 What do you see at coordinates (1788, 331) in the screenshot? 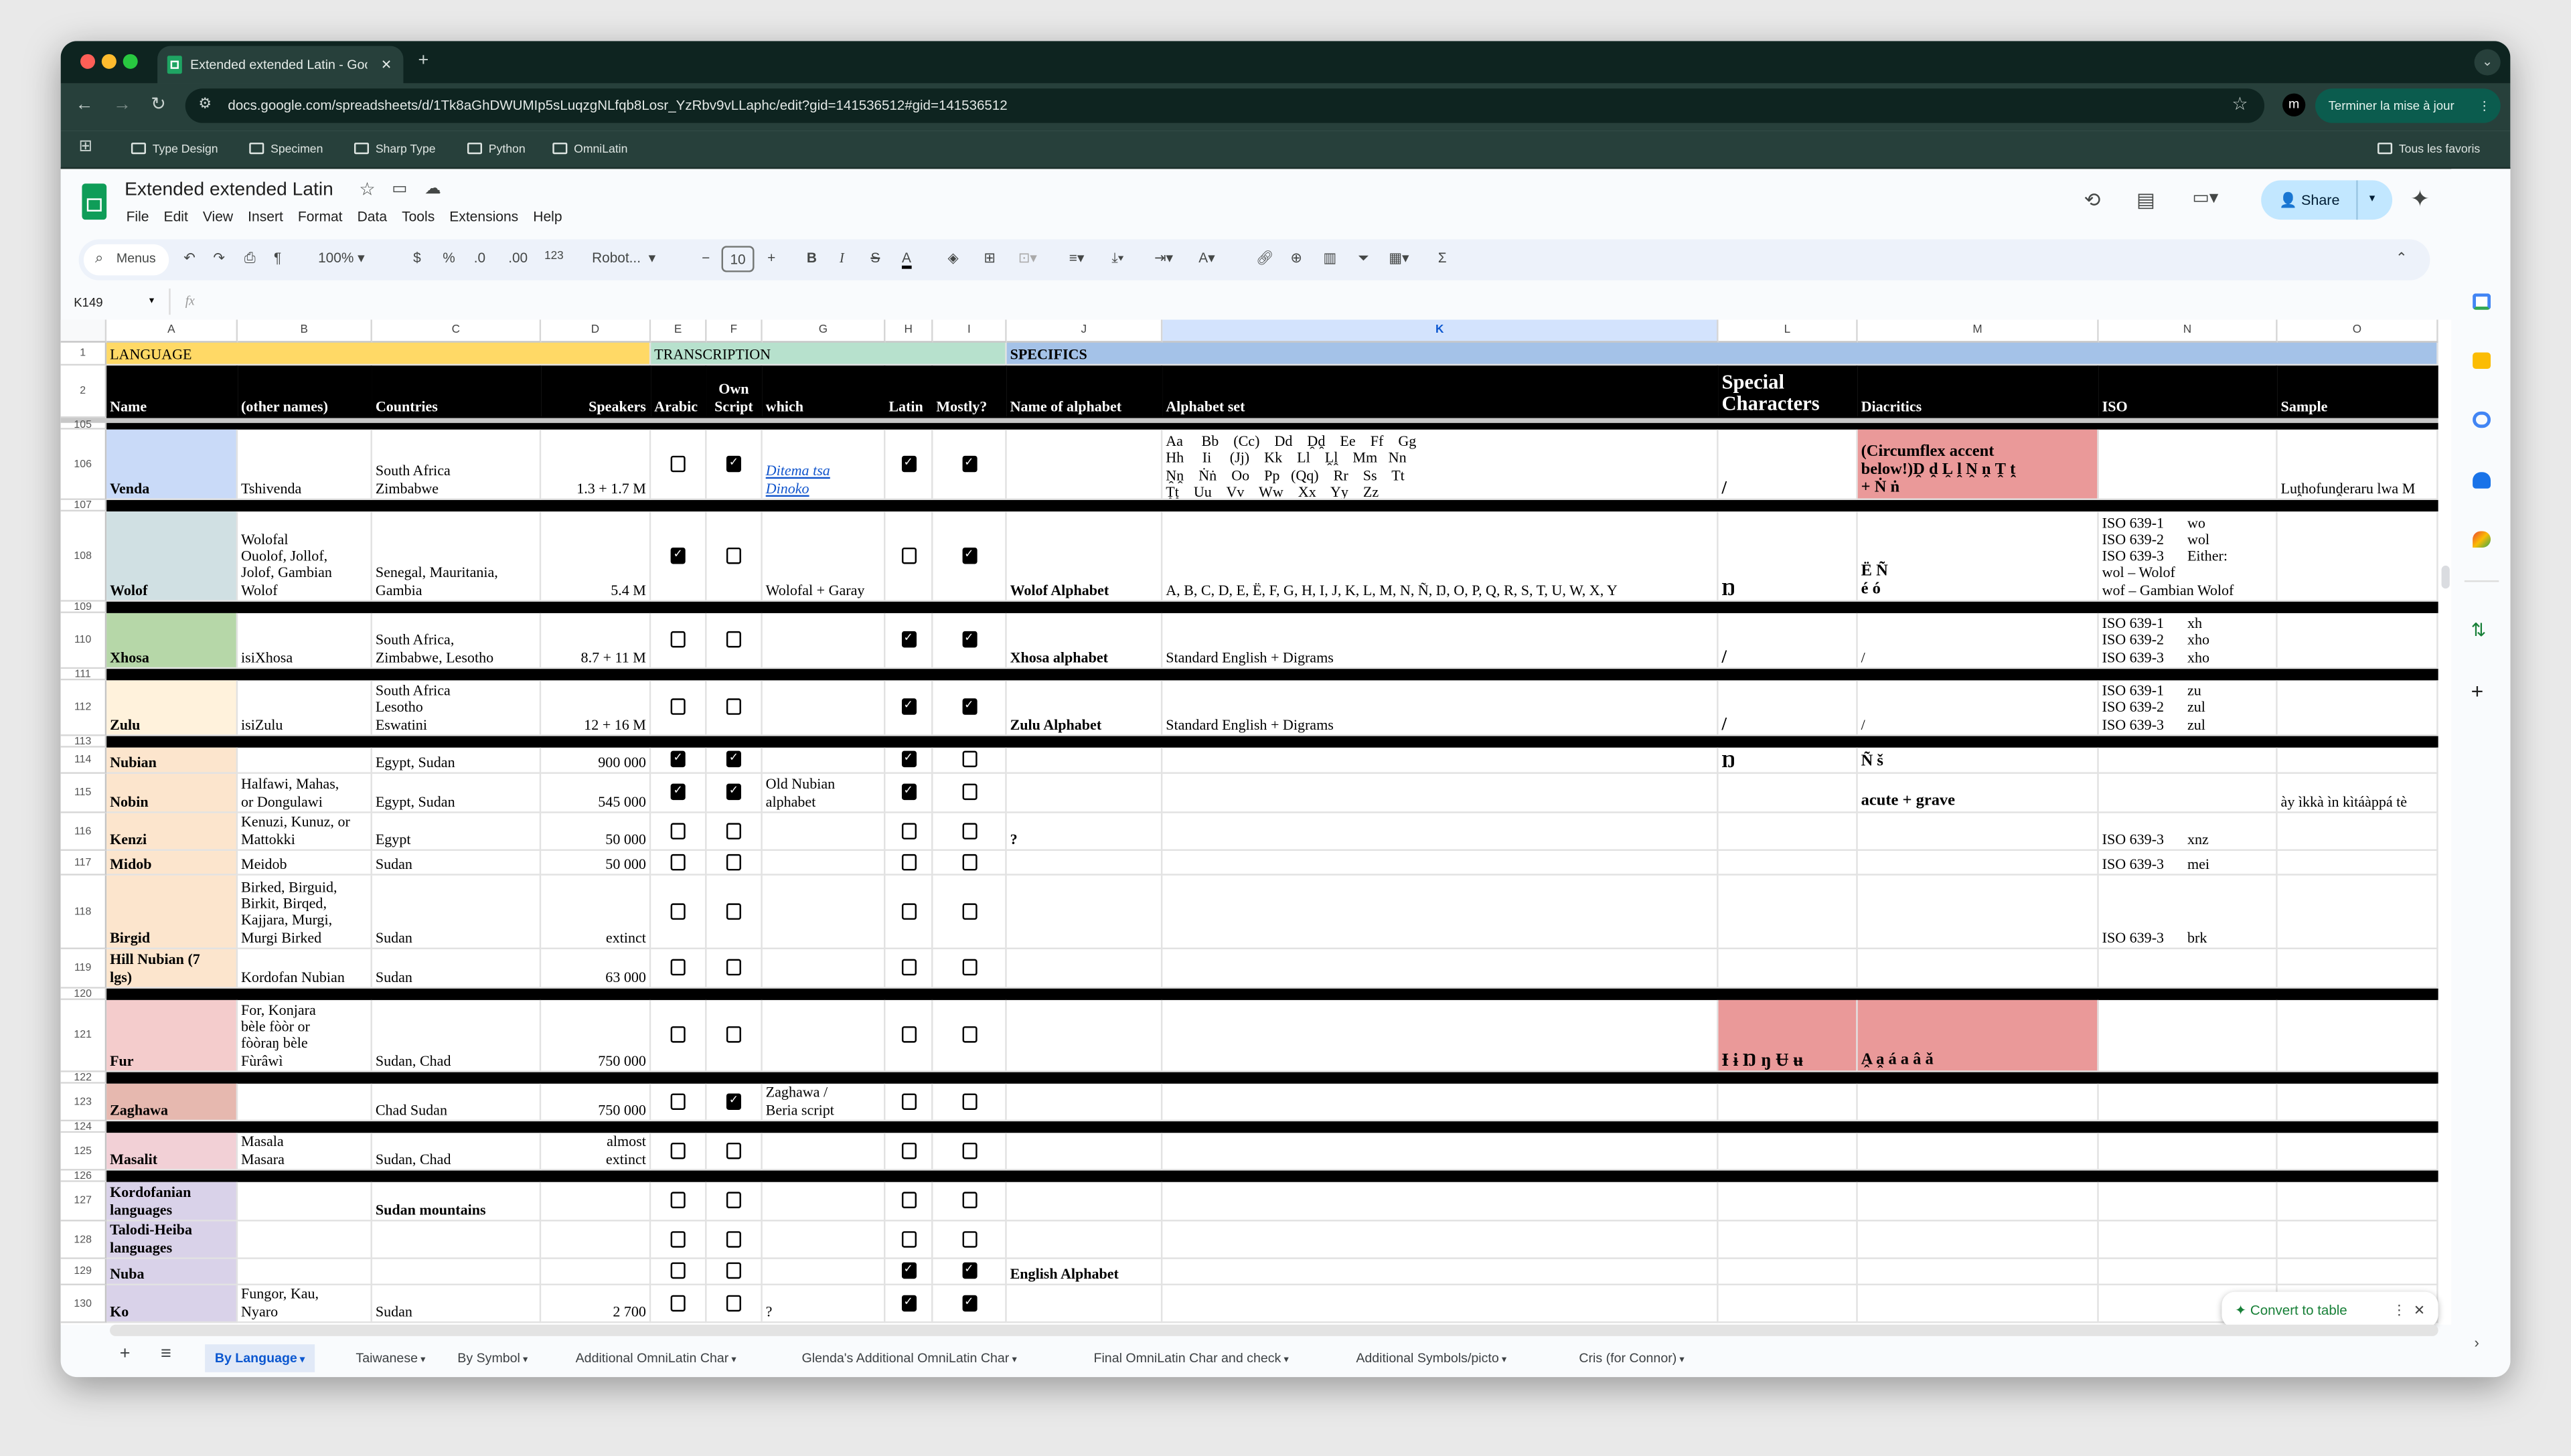
I see `column-header-l: L` at bounding box center [1788, 331].